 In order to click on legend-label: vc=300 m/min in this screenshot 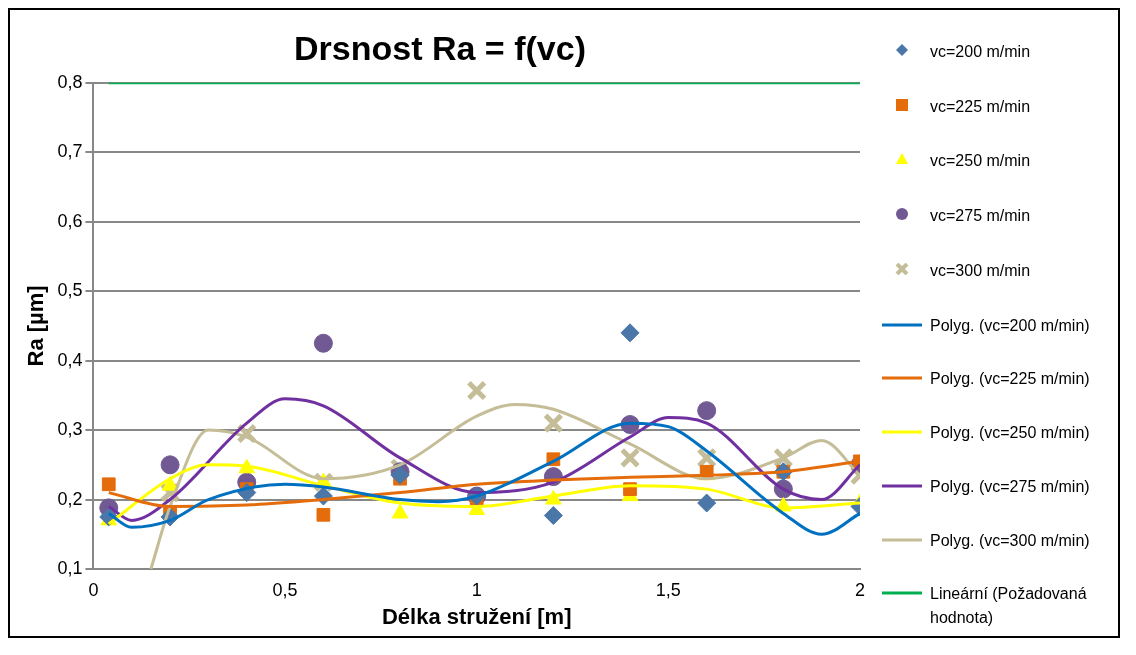, I will do `click(980, 270)`.